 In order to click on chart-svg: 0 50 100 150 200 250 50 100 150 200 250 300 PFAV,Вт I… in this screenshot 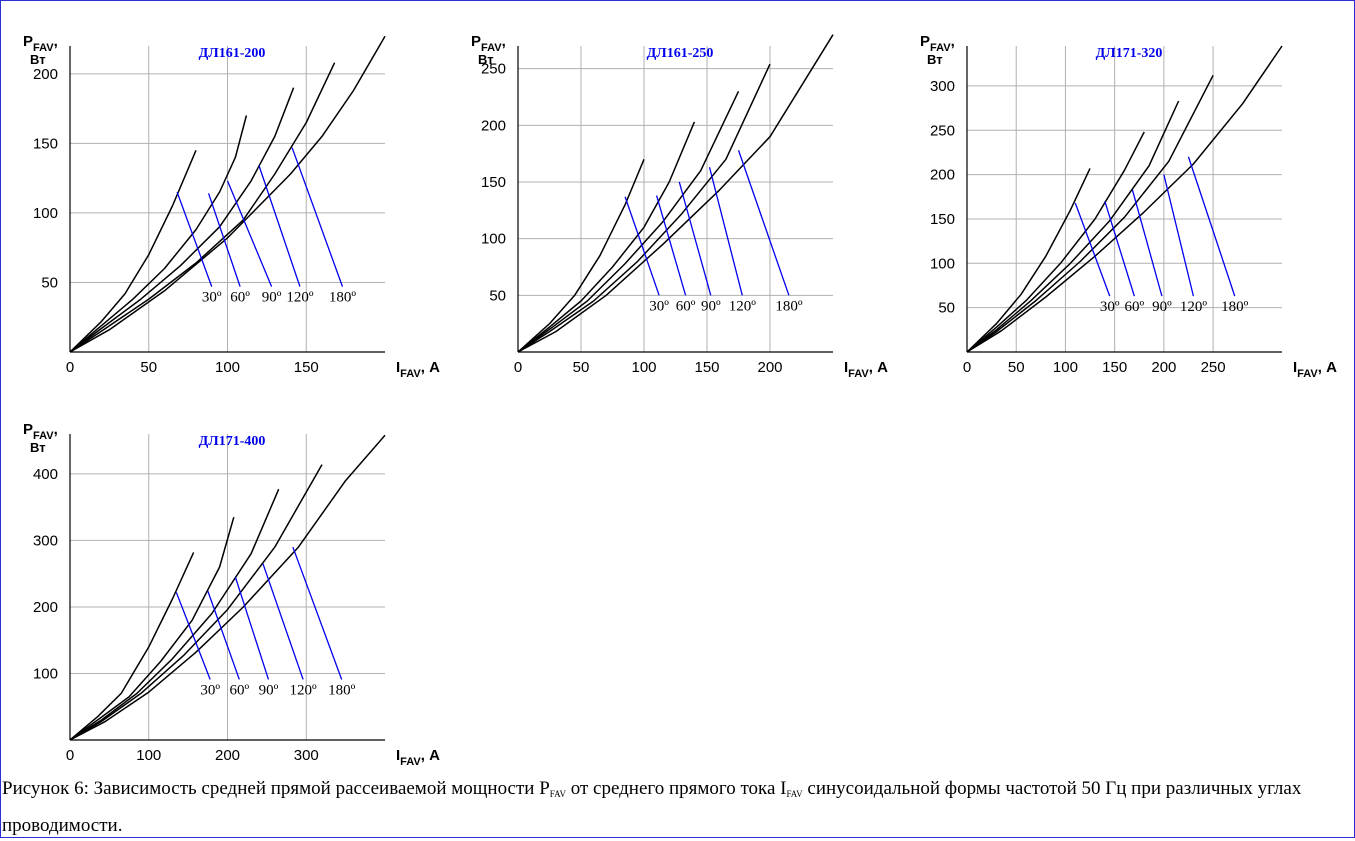, I will do `click(1128, 206)`.